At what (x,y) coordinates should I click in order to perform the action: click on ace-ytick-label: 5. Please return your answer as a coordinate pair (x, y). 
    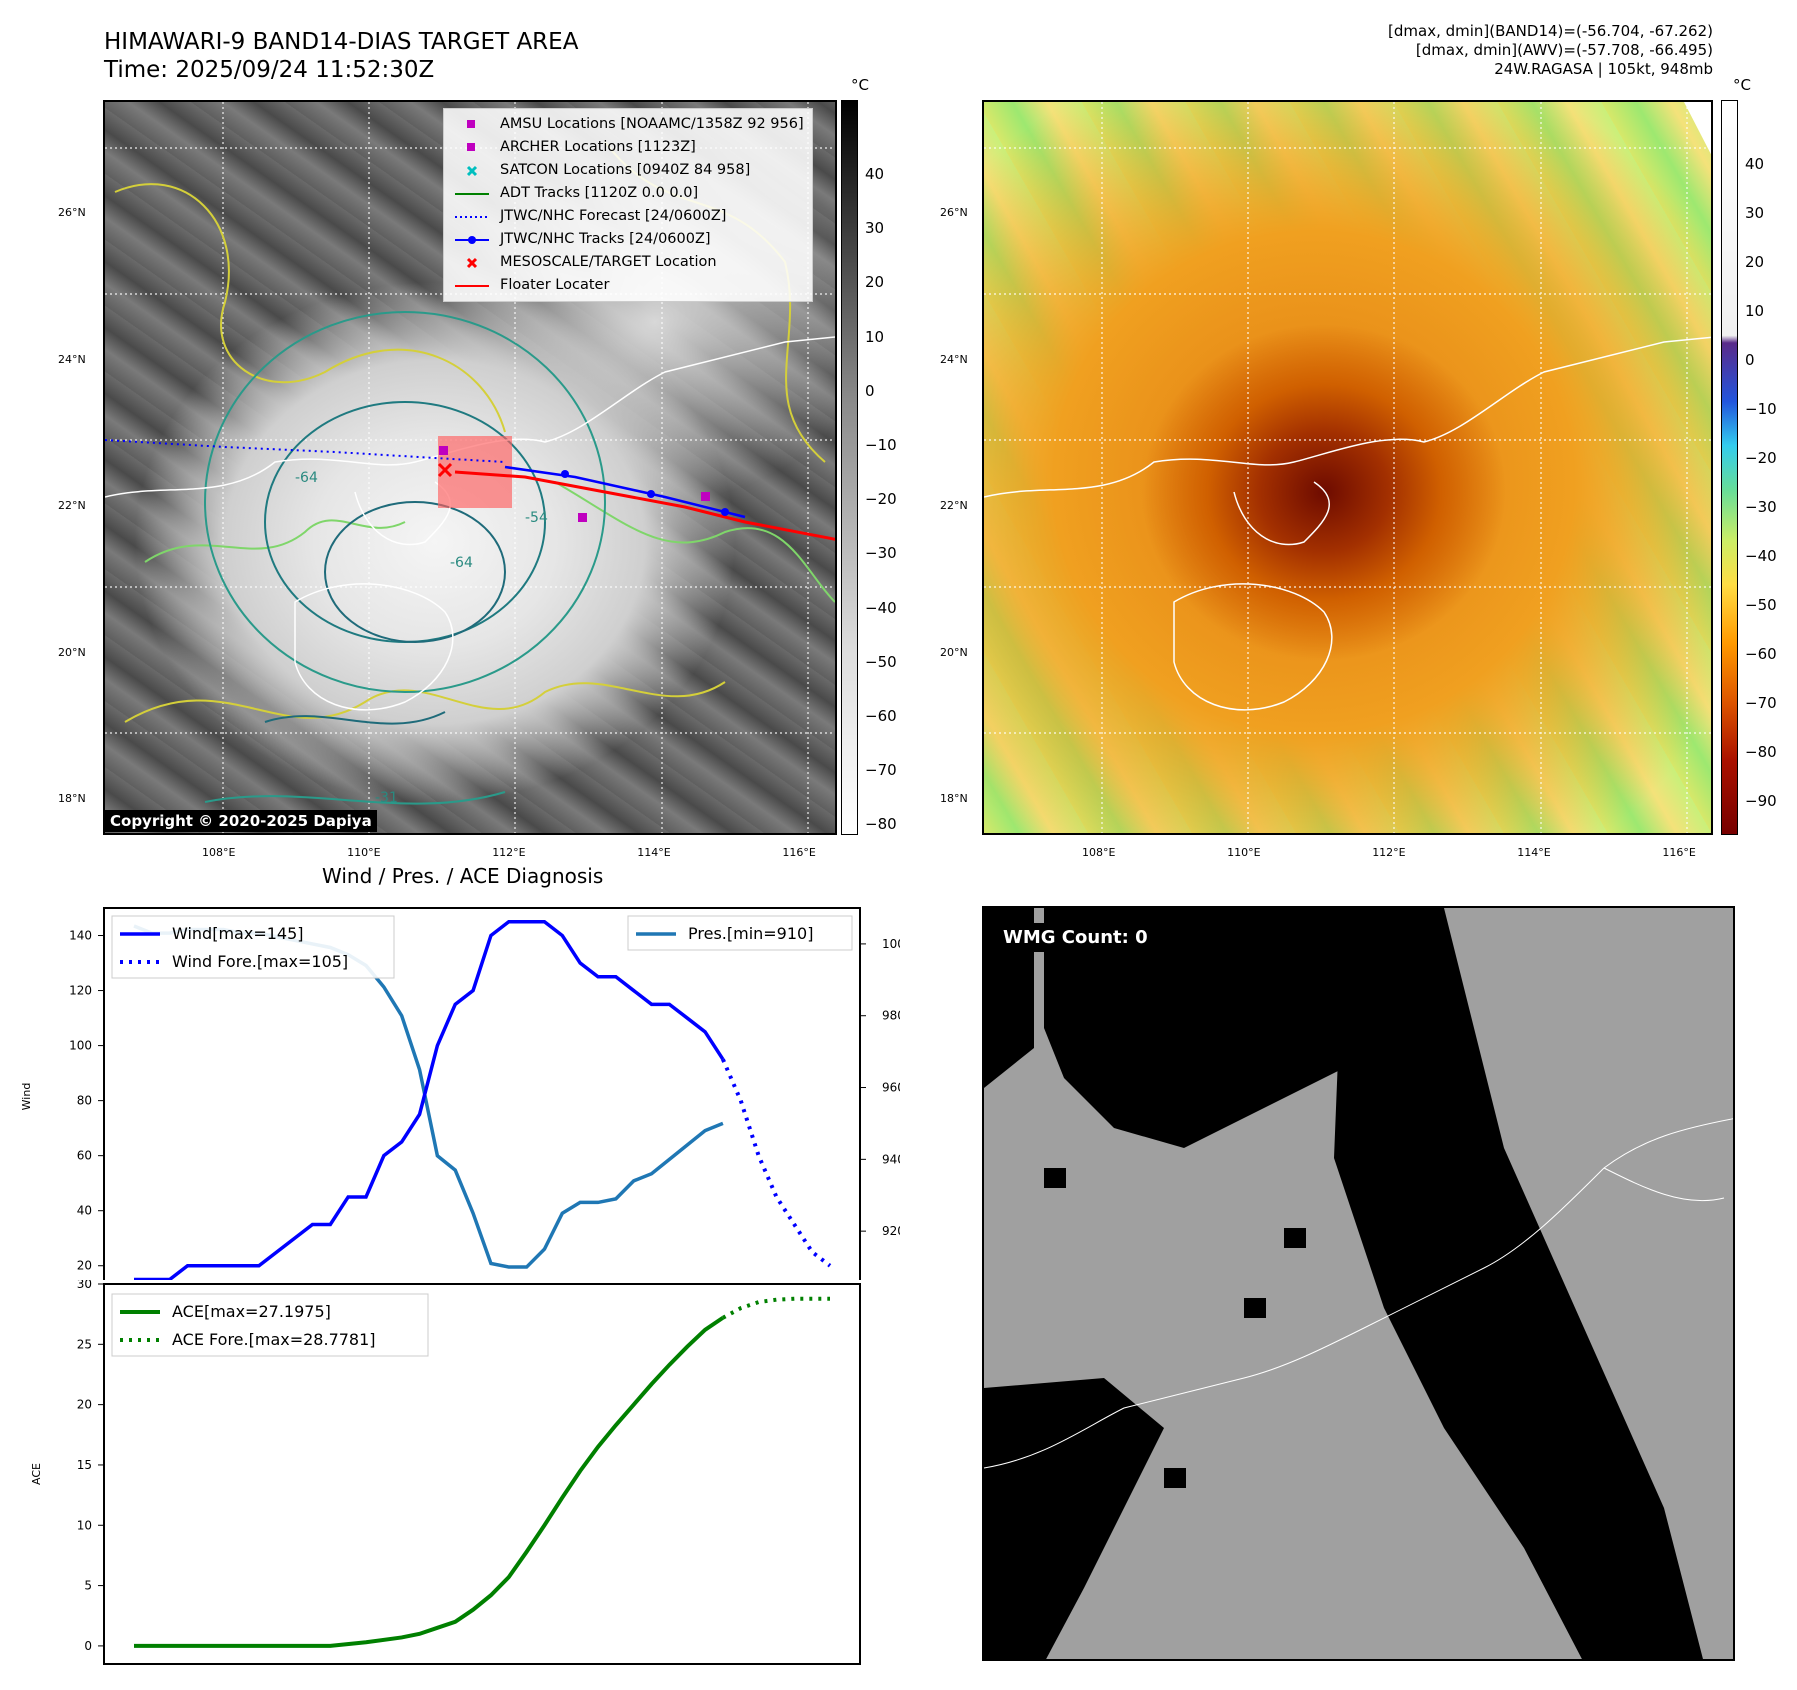
    Looking at the image, I should click on (88, 1586).